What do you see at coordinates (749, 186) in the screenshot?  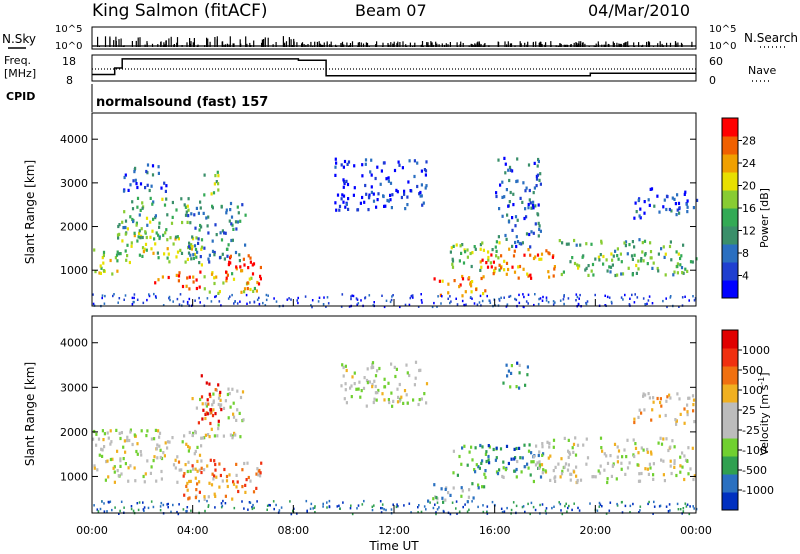 I see `colorbar-tick-label: 20` at bounding box center [749, 186].